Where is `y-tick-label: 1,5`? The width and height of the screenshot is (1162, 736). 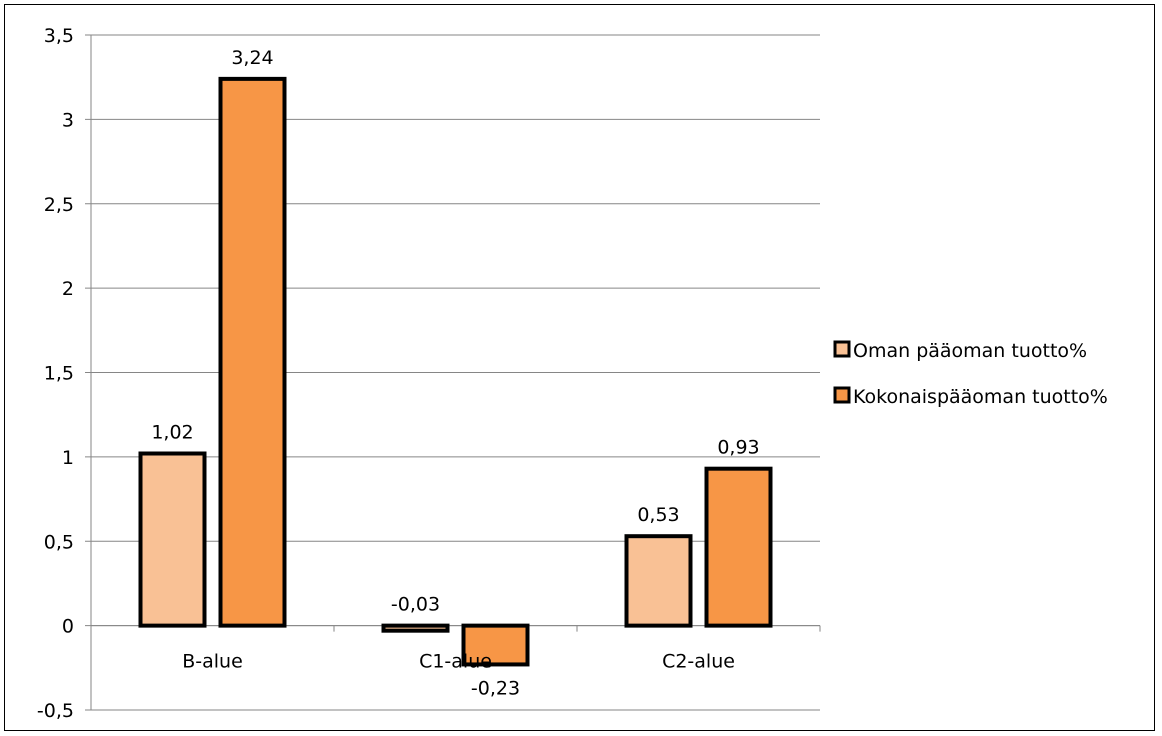
y-tick-label: 1,5 is located at coordinates (59, 374).